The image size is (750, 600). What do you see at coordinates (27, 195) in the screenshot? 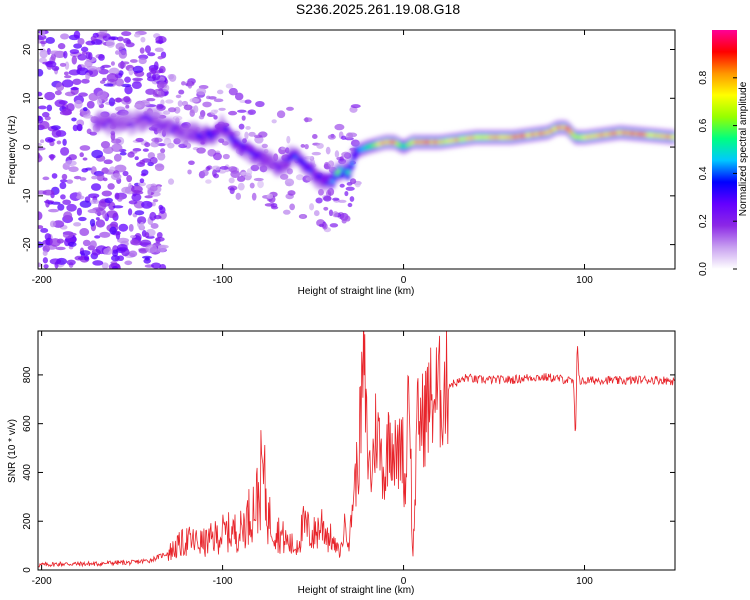
I see `spectrogram-y-tick-label: -10` at bounding box center [27, 195].